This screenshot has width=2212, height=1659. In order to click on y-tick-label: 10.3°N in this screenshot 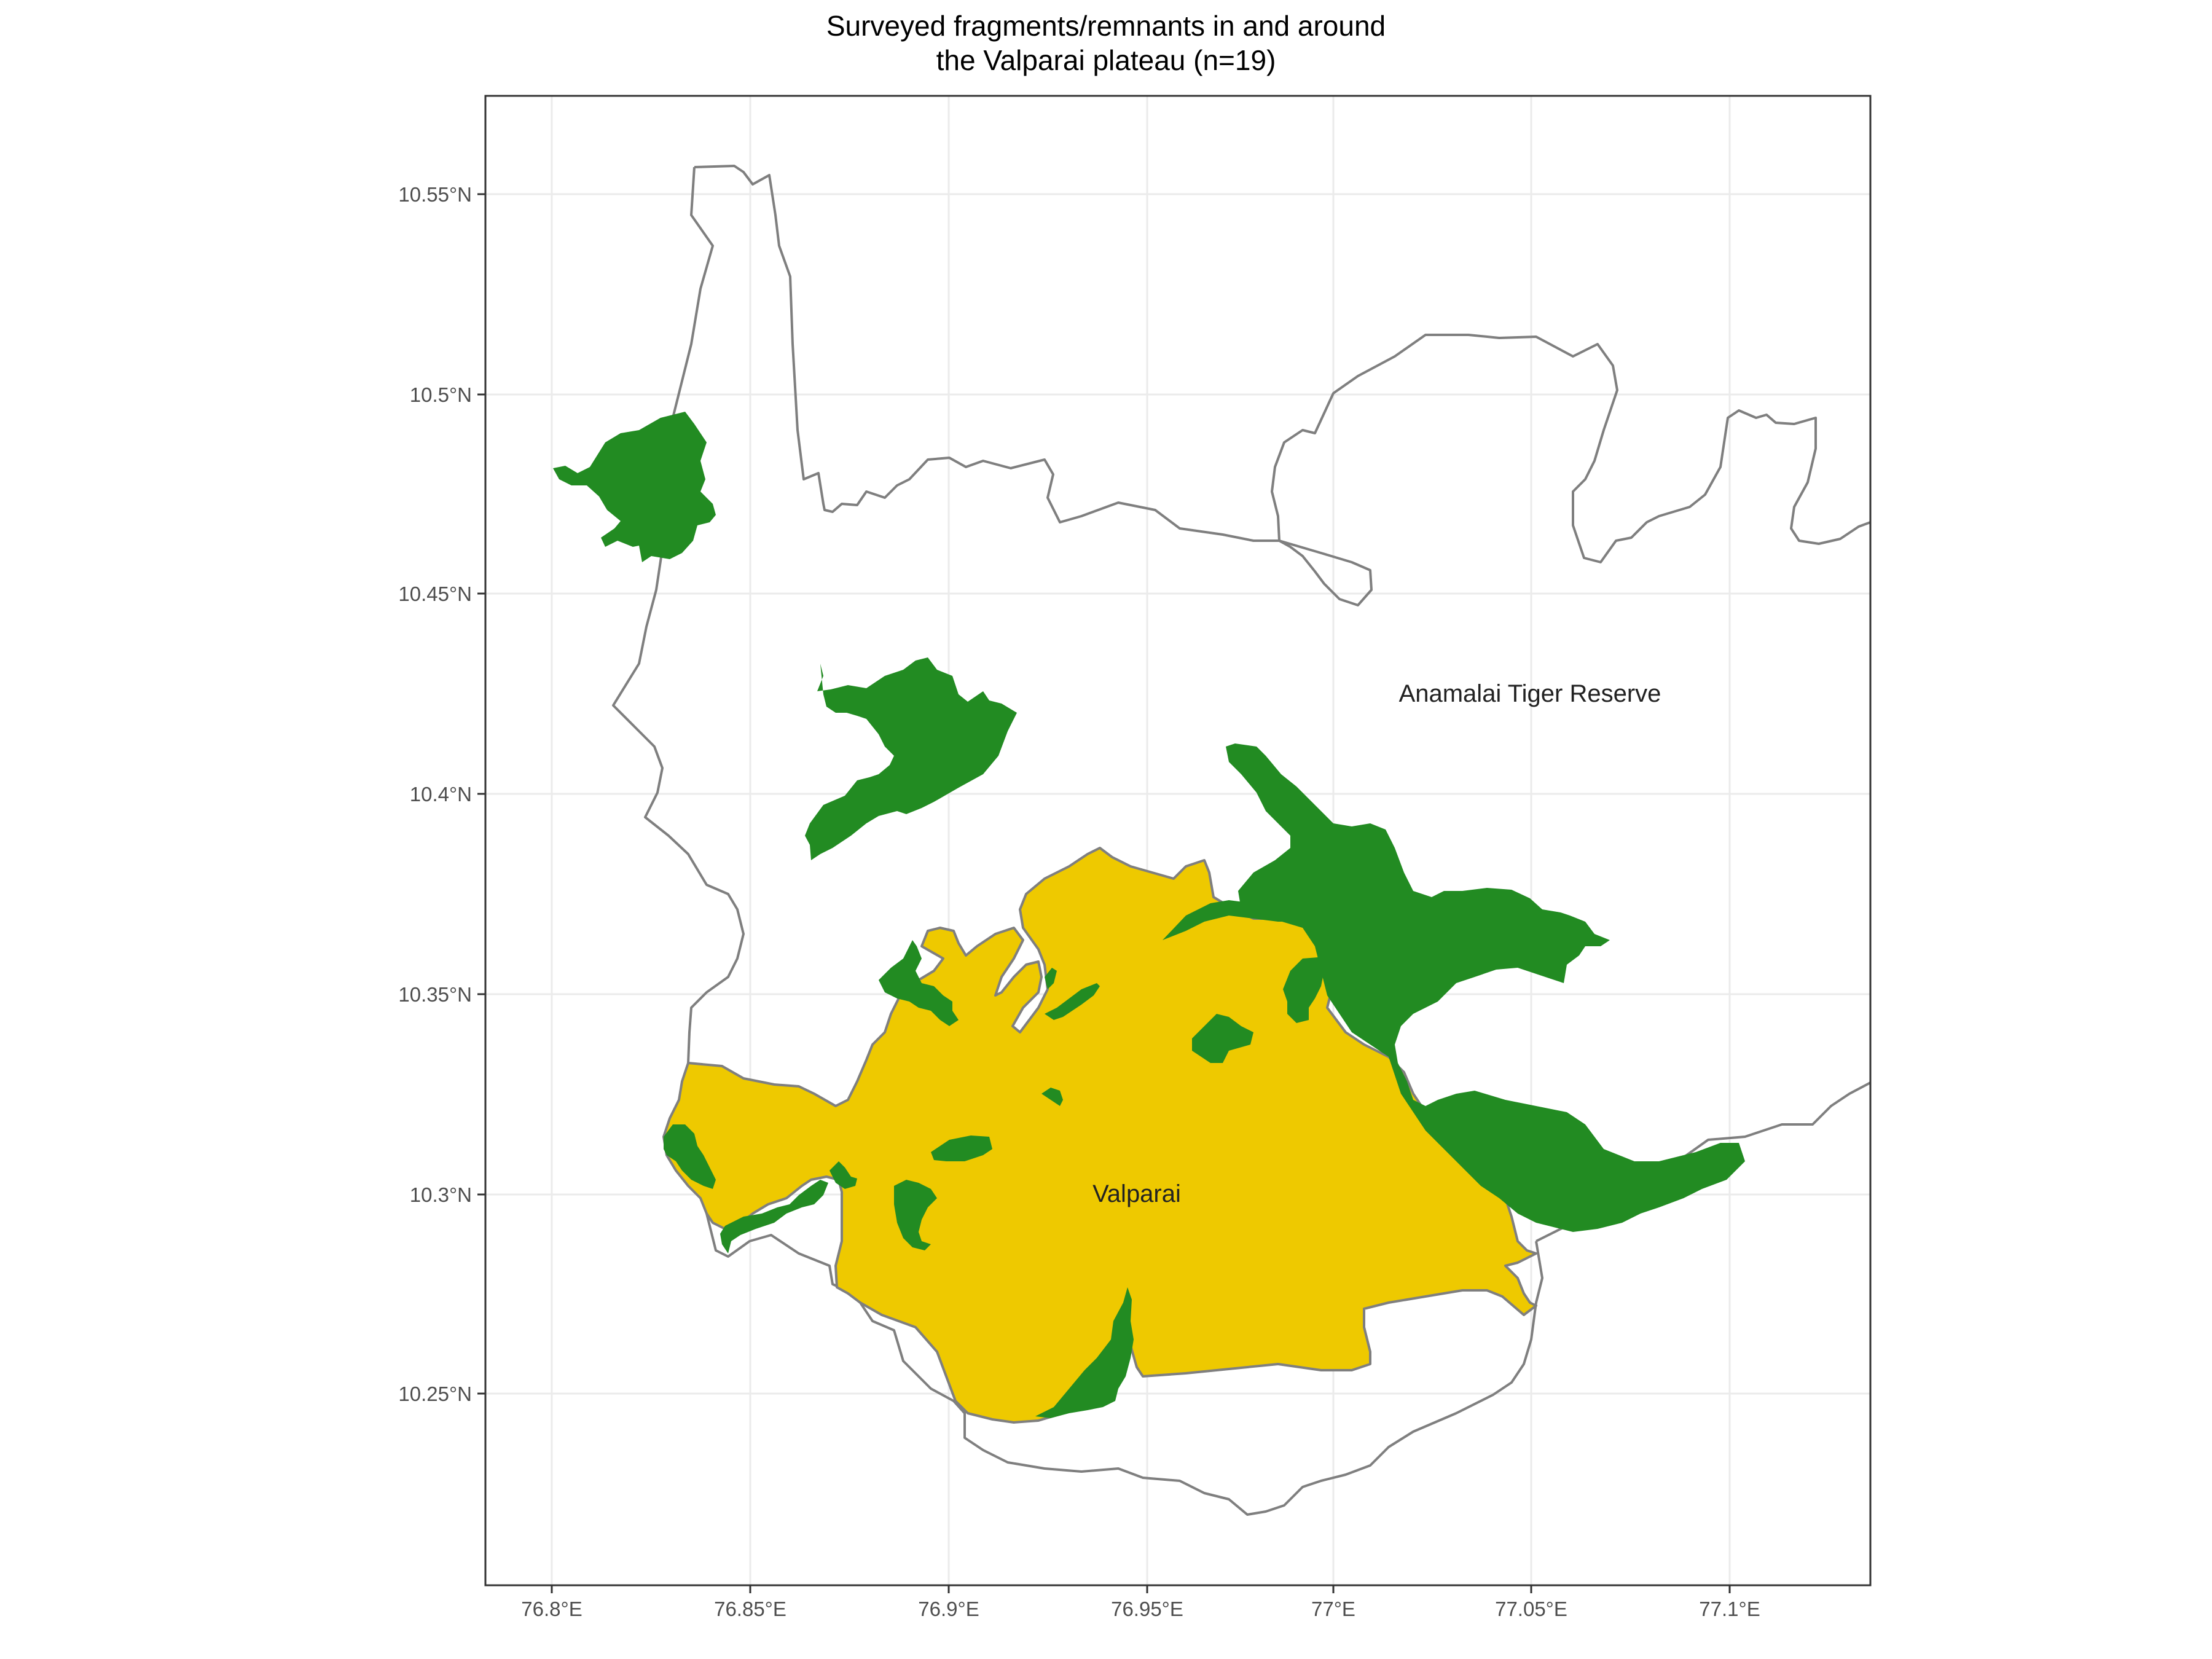, I will do `click(441, 1194)`.